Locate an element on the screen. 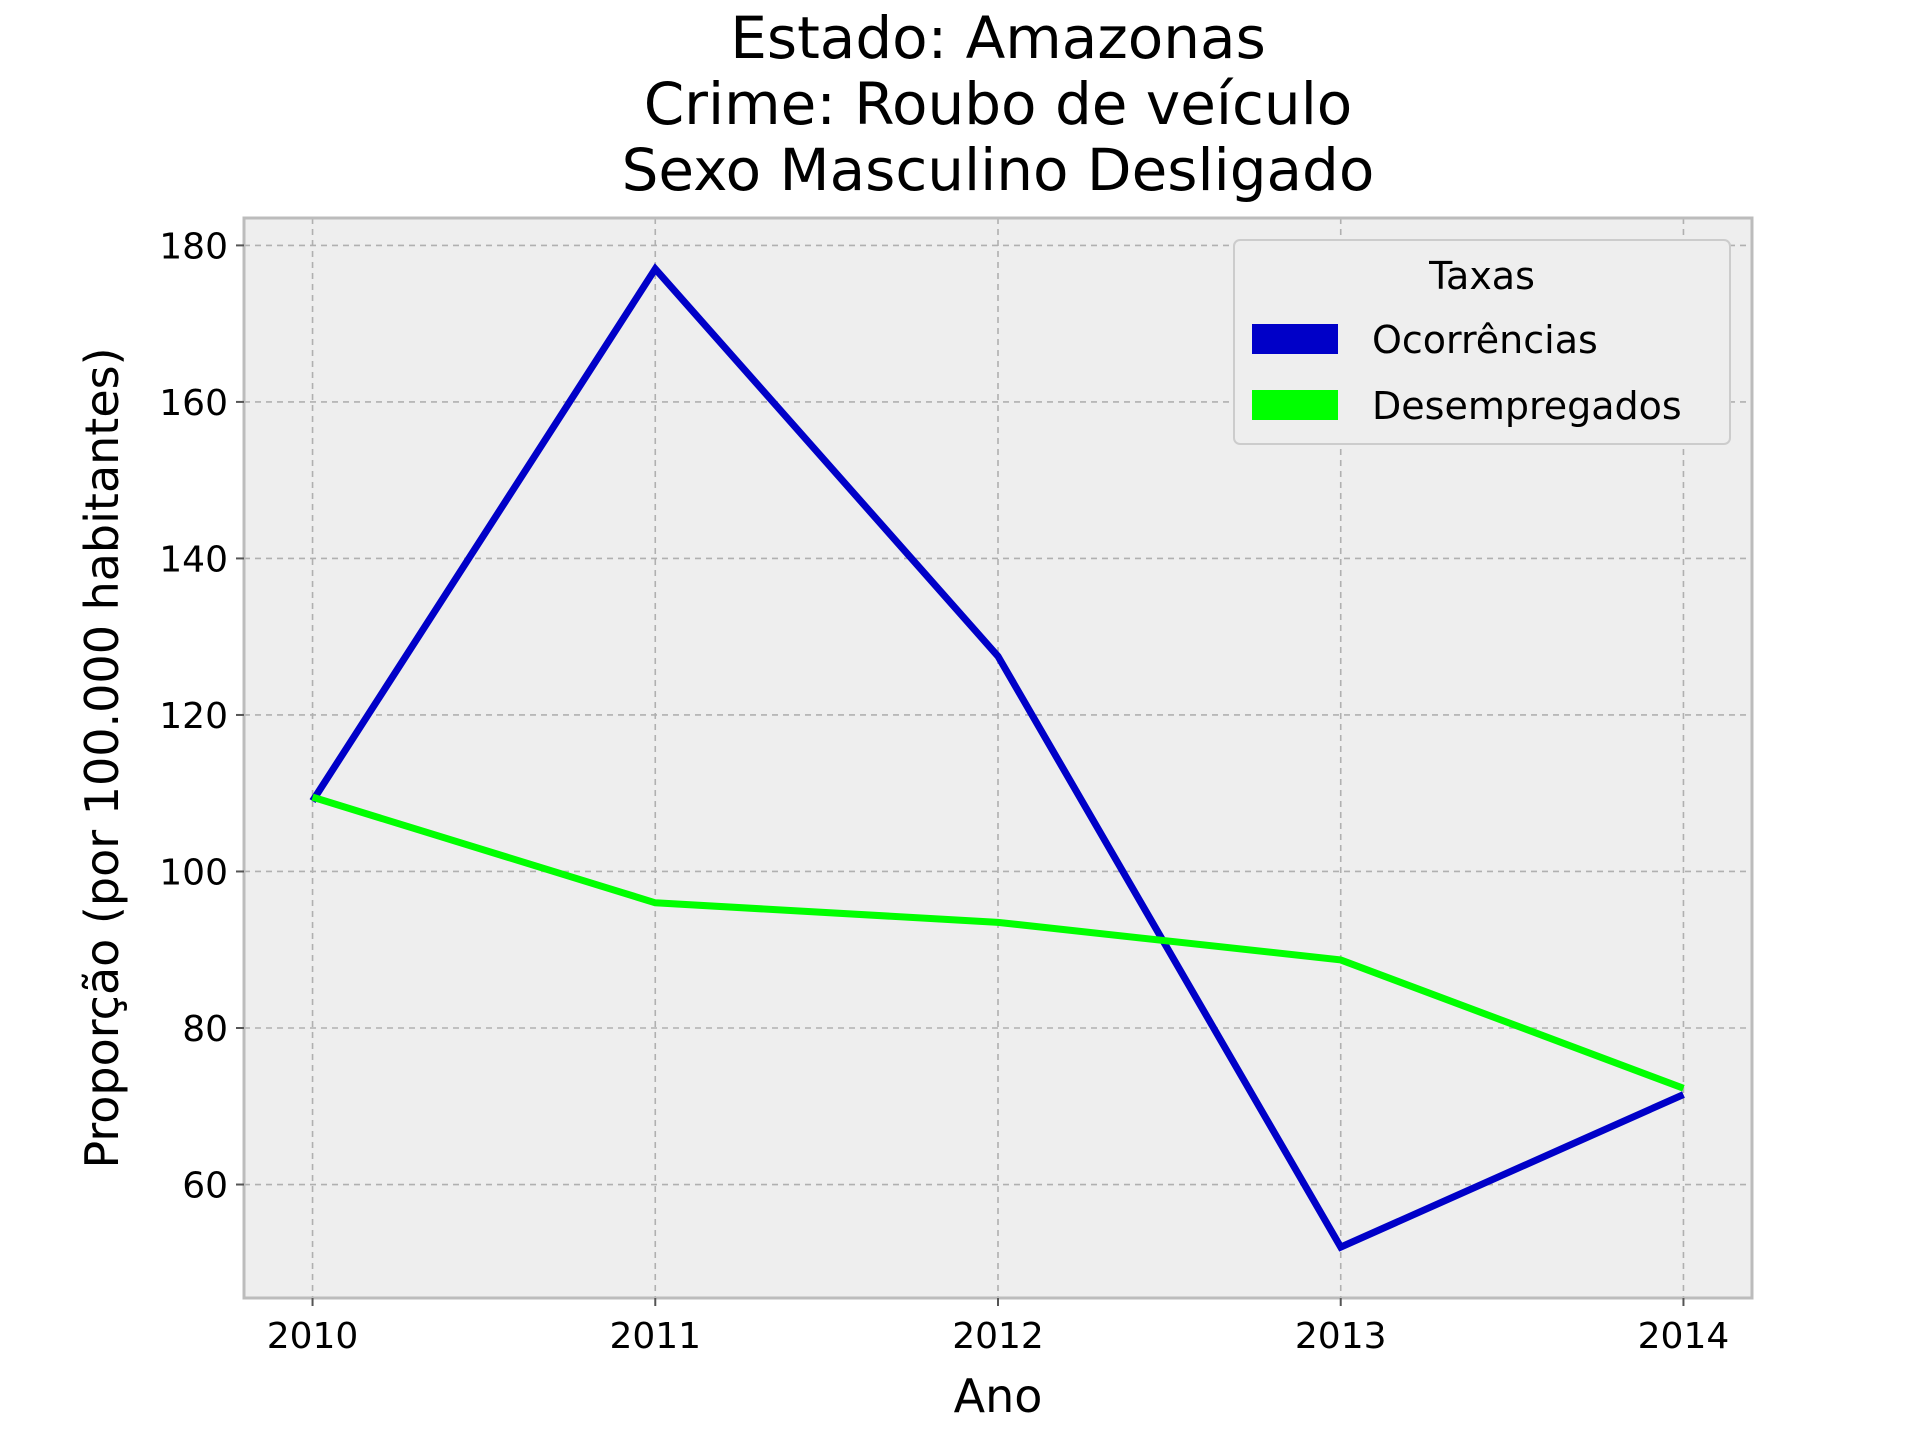 Image resolution: width=1920 pixels, height=1440 pixels. y-tick-label: 180 is located at coordinates (193, 246).